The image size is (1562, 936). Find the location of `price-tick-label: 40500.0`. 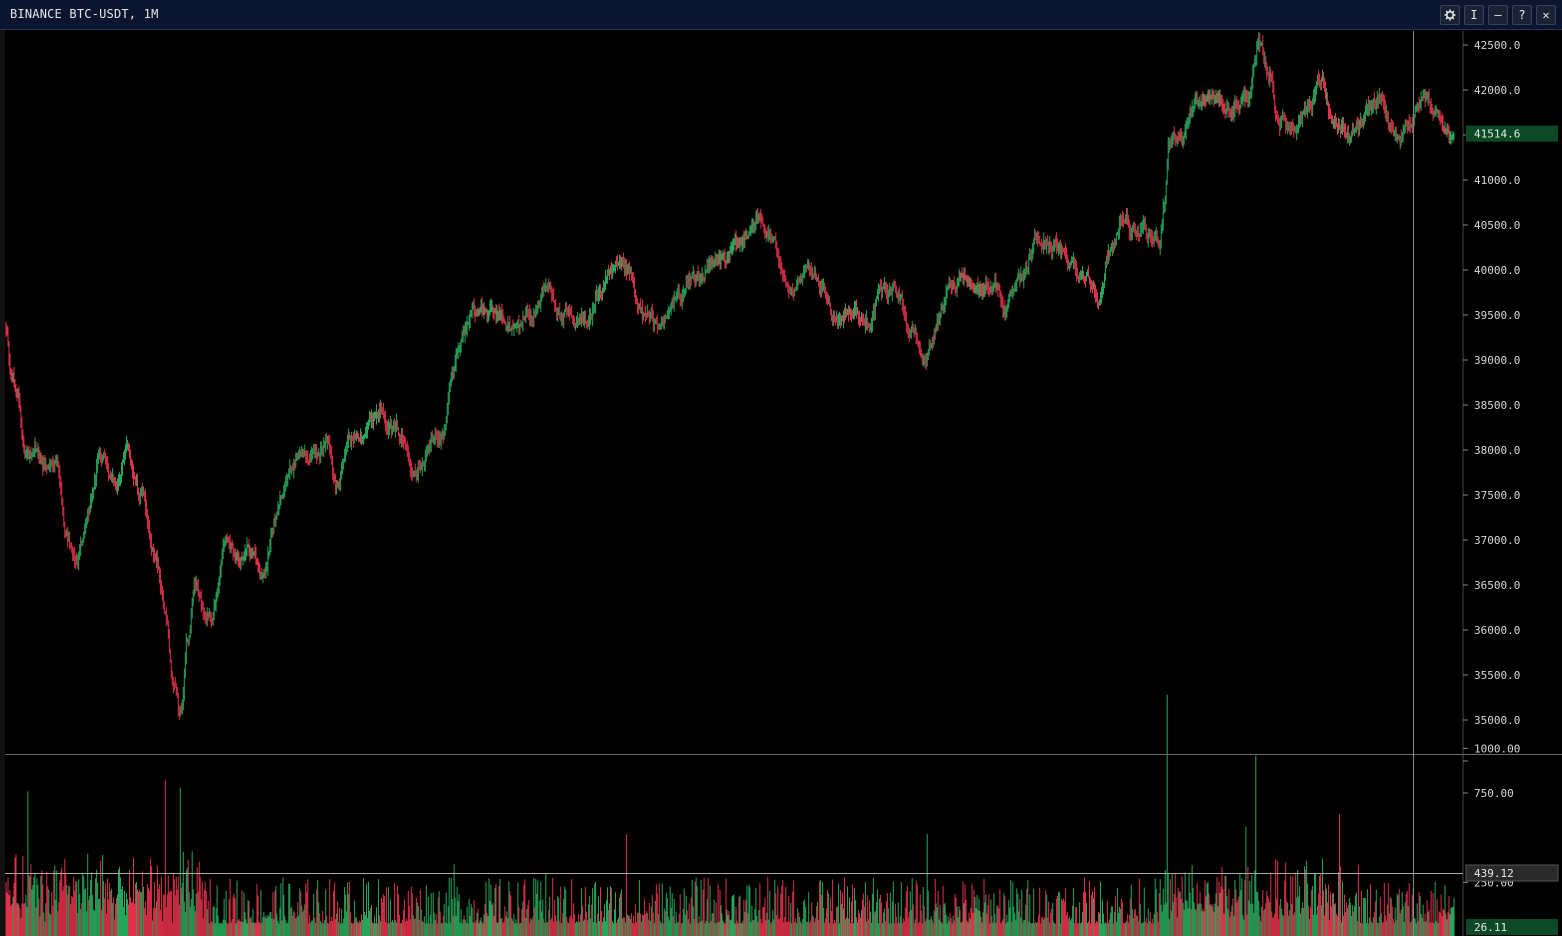

price-tick-label: 40500.0 is located at coordinates (1497, 225).